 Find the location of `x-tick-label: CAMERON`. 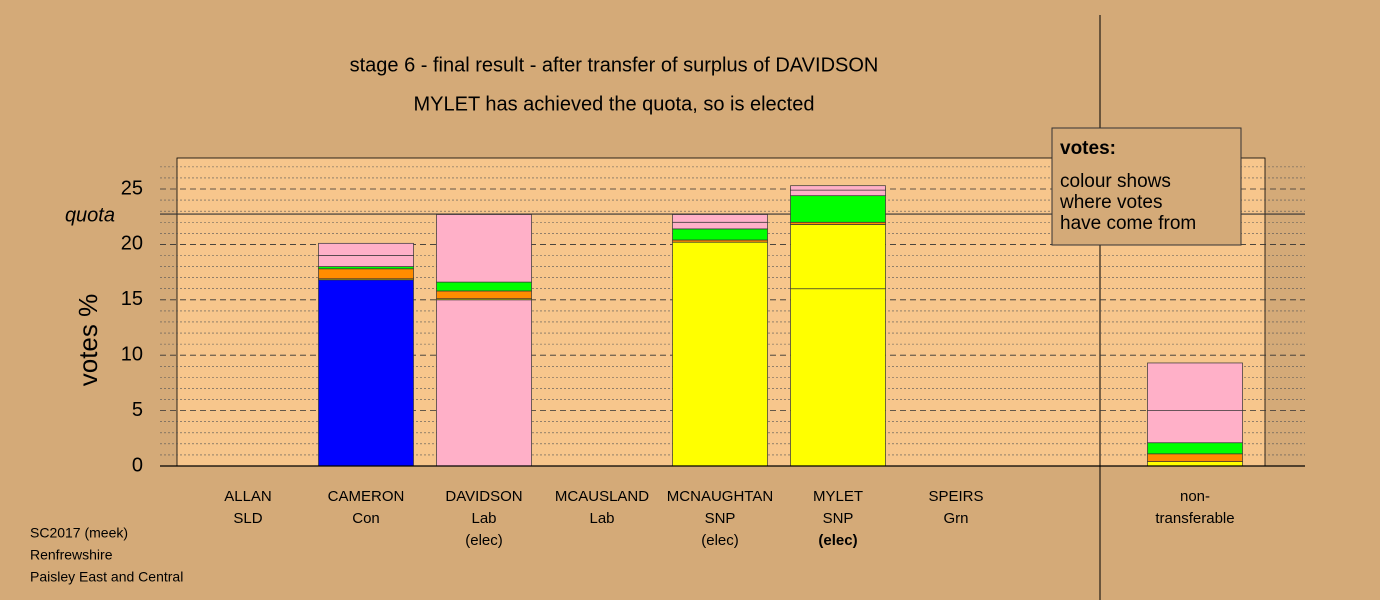

x-tick-label: CAMERON is located at coordinates (366, 496).